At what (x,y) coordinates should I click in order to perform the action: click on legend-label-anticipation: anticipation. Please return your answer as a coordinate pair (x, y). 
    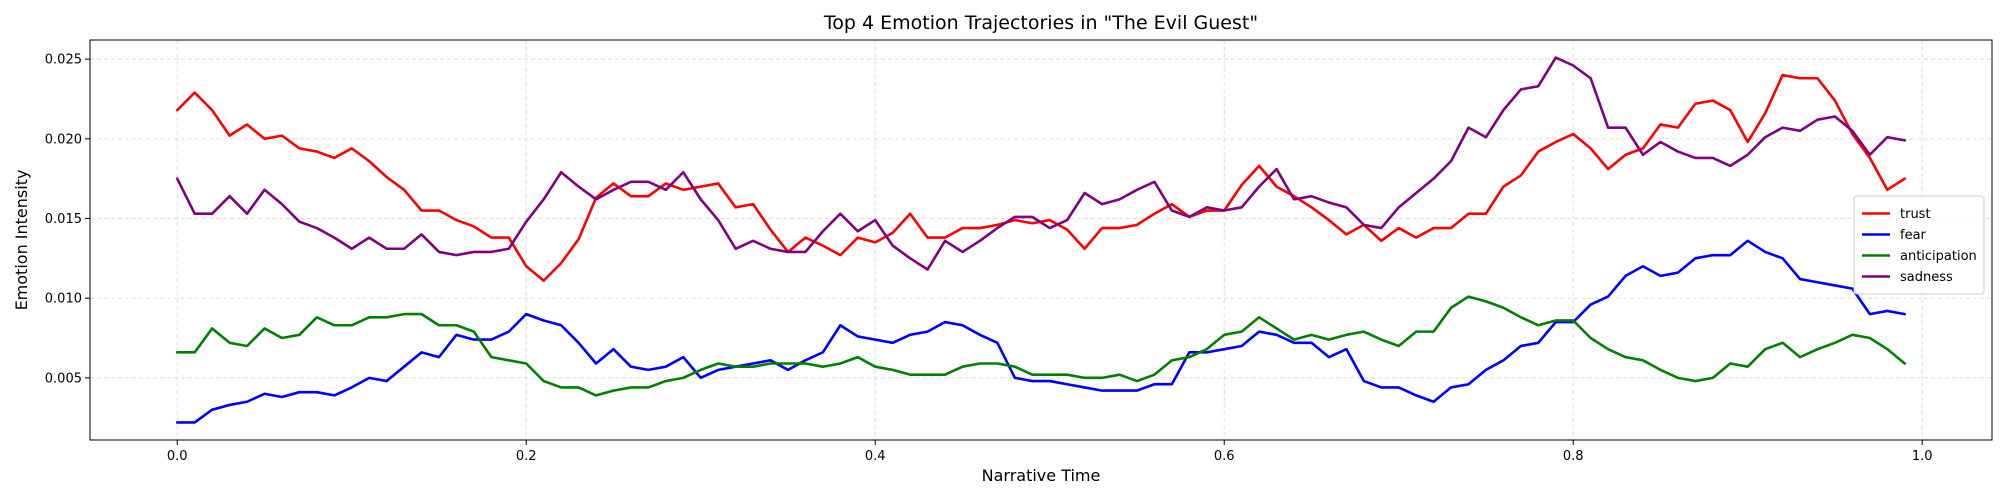
    Looking at the image, I should click on (1938, 256).